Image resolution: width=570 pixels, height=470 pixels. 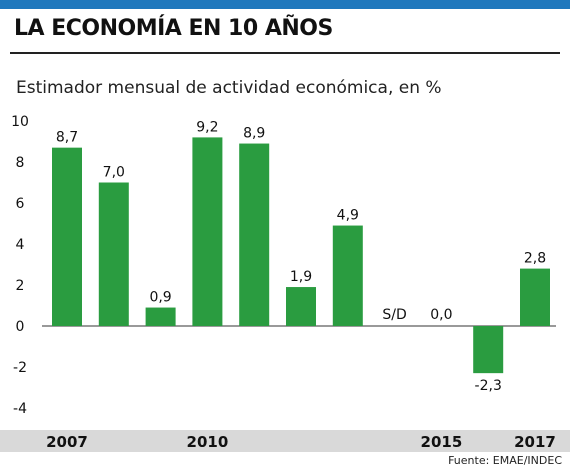 What do you see at coordinates (208, 442) in the screenshot?
I see `x-tick-label: 2010` at bounding box center [208, 442].